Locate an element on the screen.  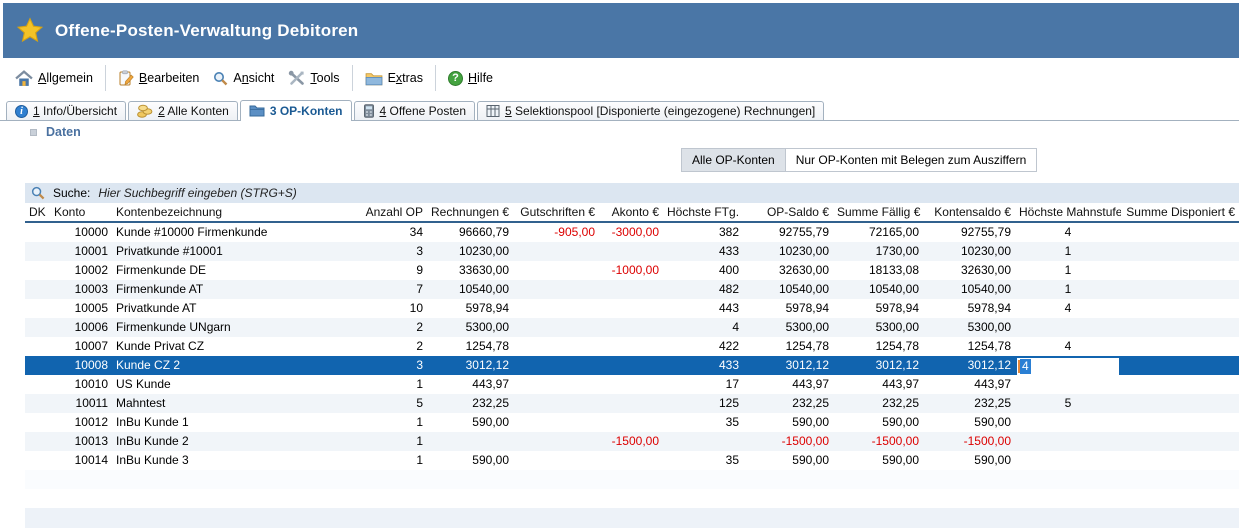
cell-hoechste_ftg is located at coordinates (703, 441).